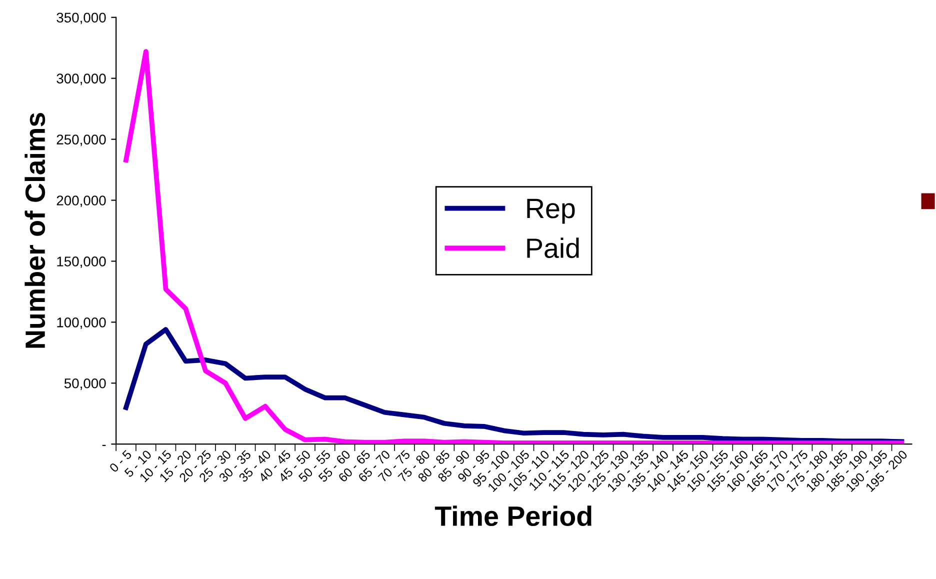 This screenshot has width=936, height=579. I want to click on y-axis-title: Number of Claims, so click(35, 230).